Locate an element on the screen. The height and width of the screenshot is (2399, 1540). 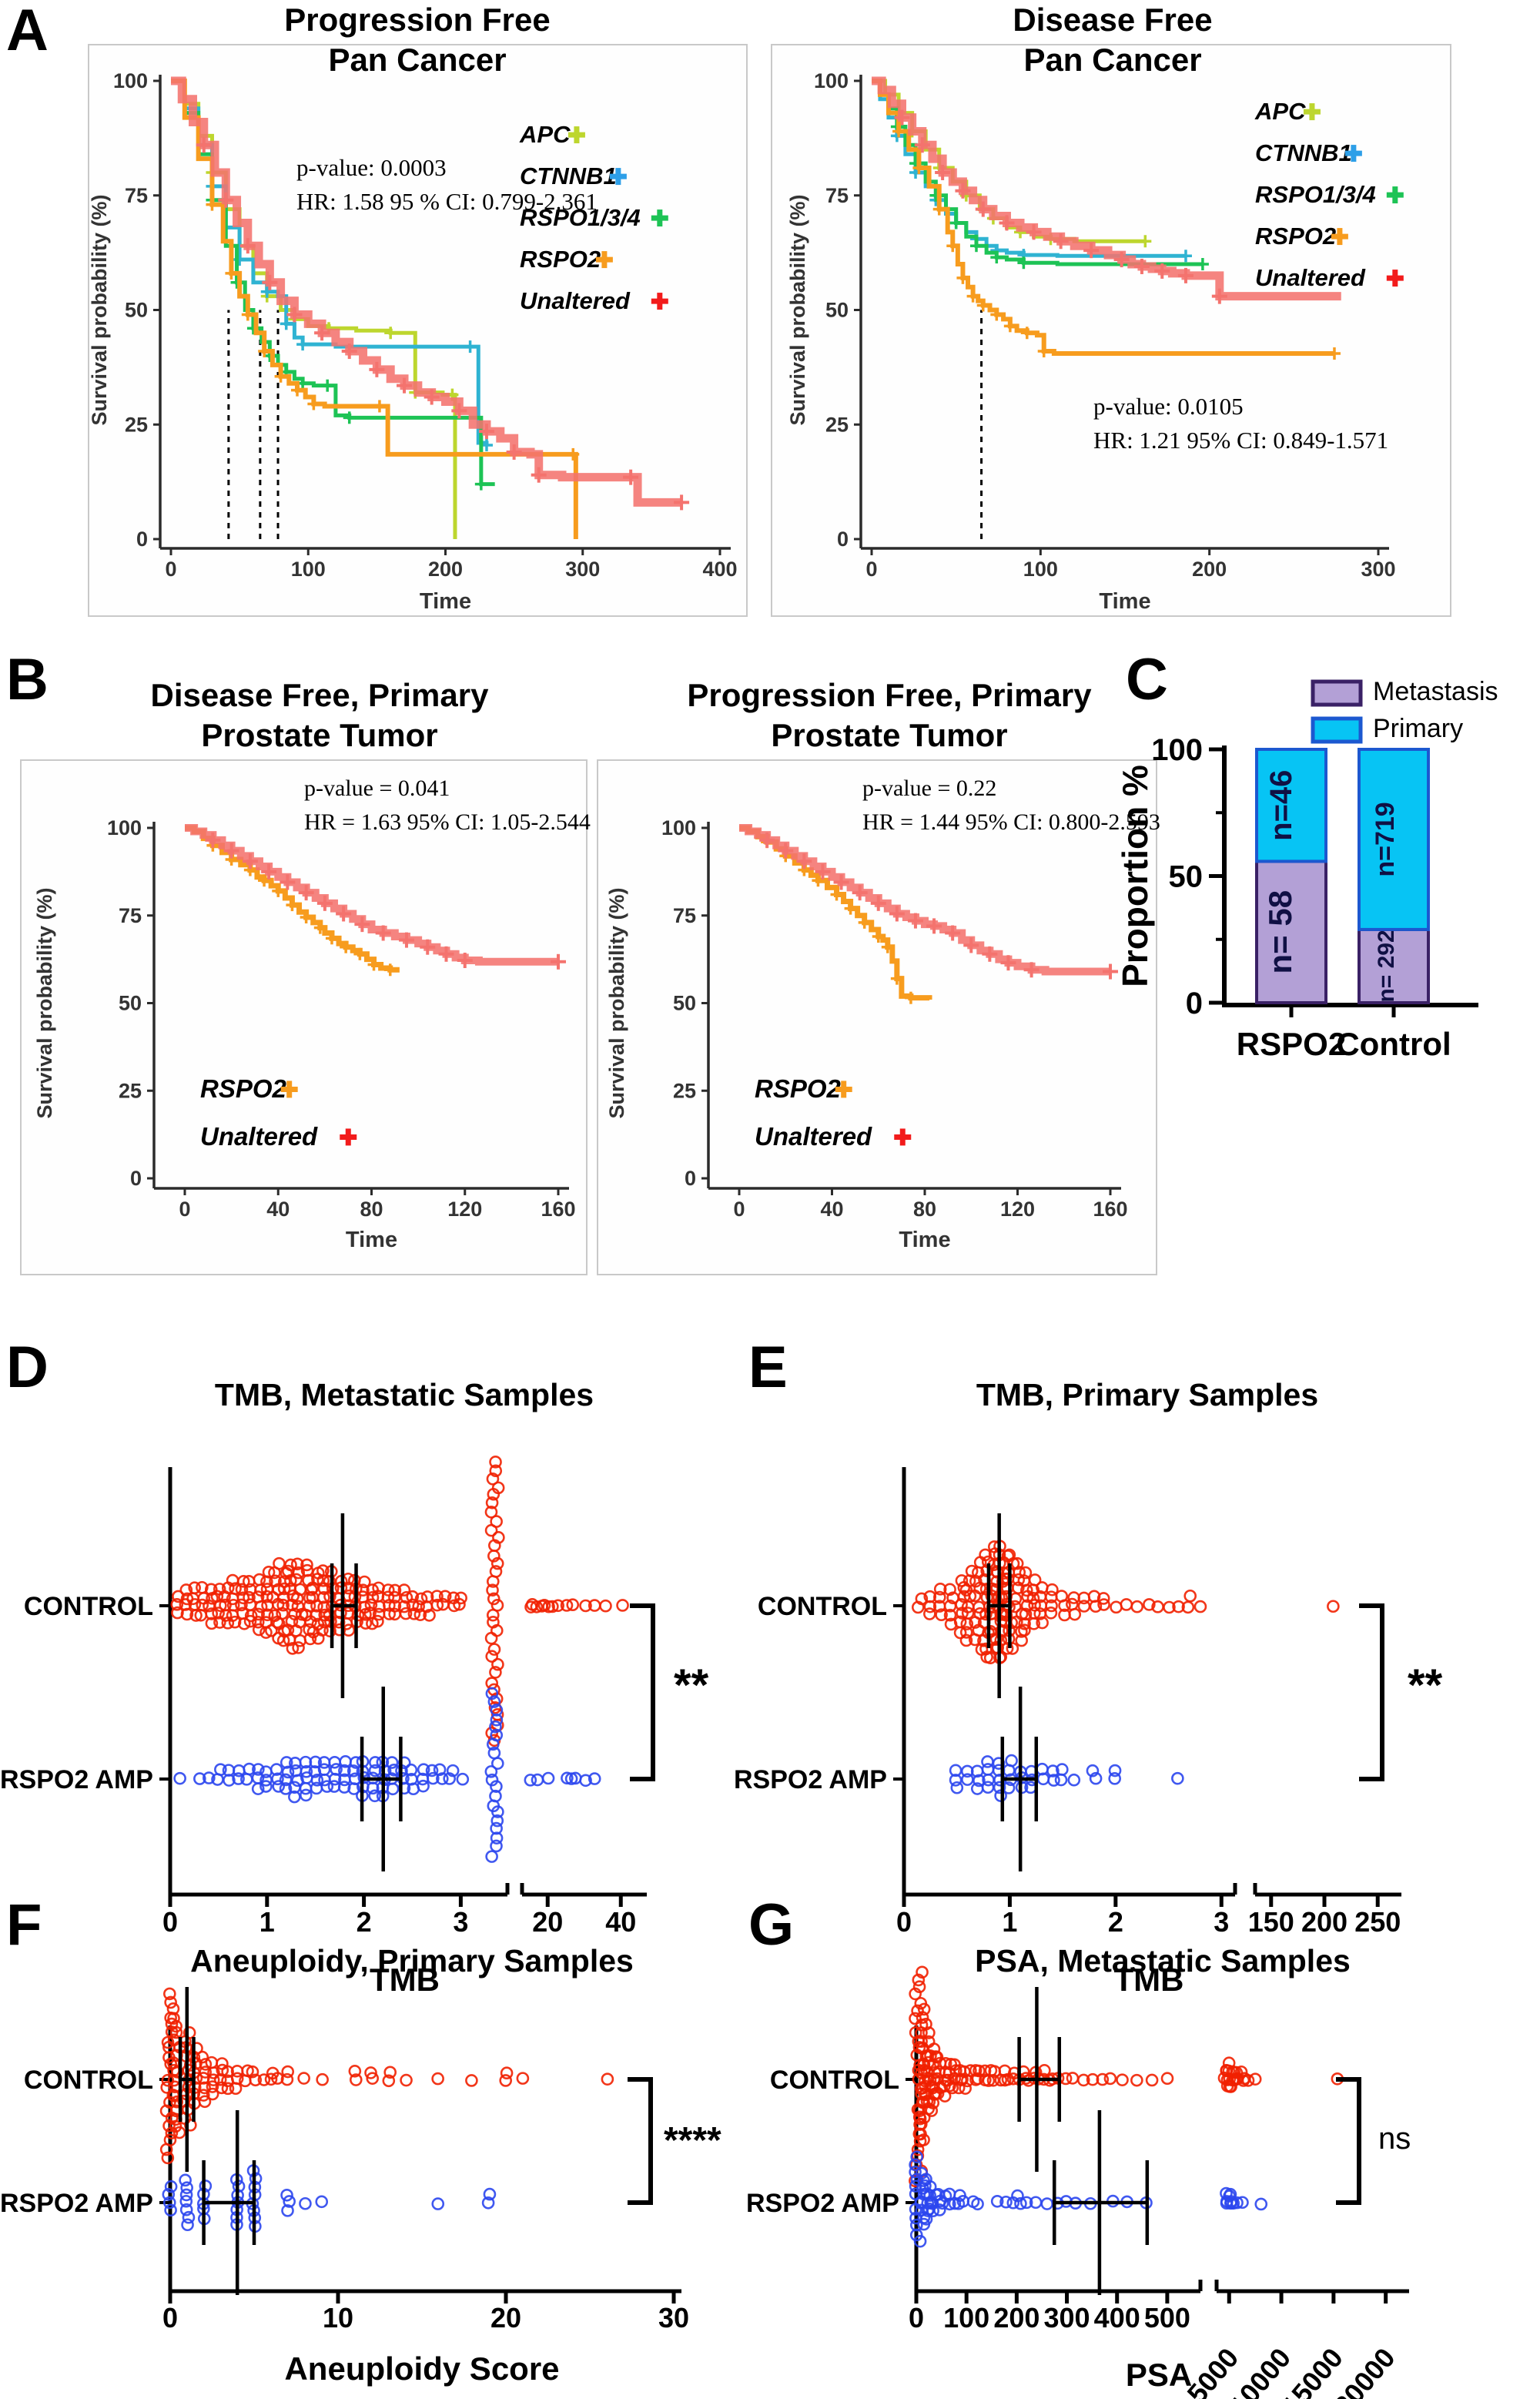
svg-text: p-value: 0.0105 is located at coordinates (1168, 406).